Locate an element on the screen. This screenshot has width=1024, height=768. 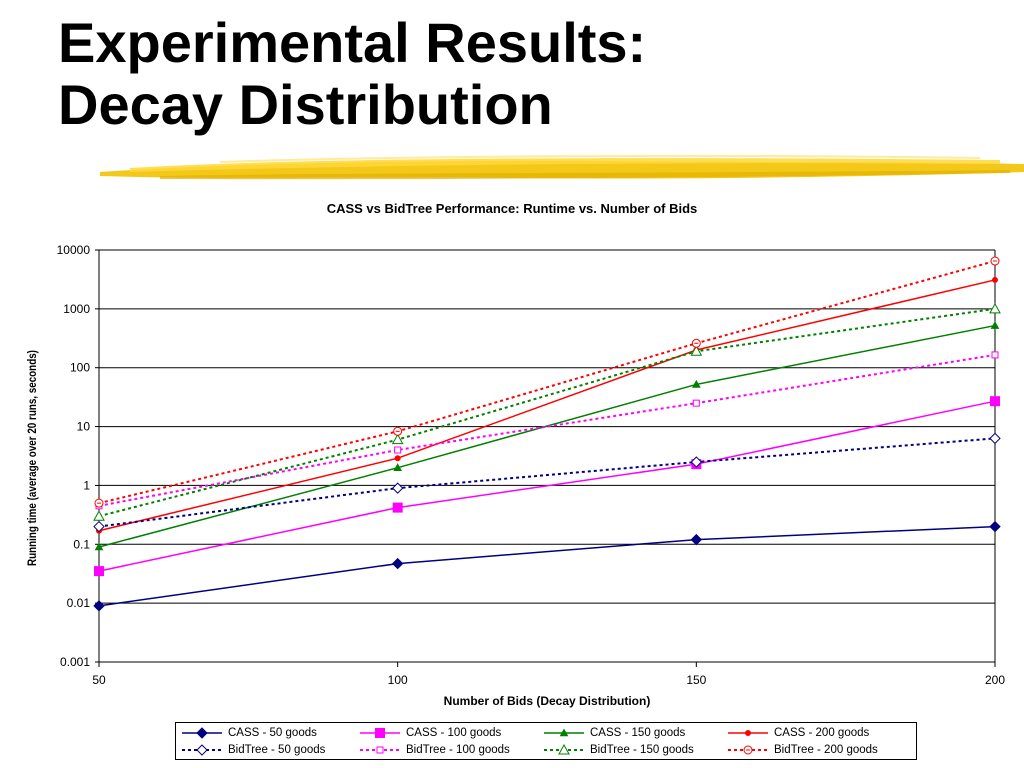
highlighter-stroke is located at coordinates (562, 167).